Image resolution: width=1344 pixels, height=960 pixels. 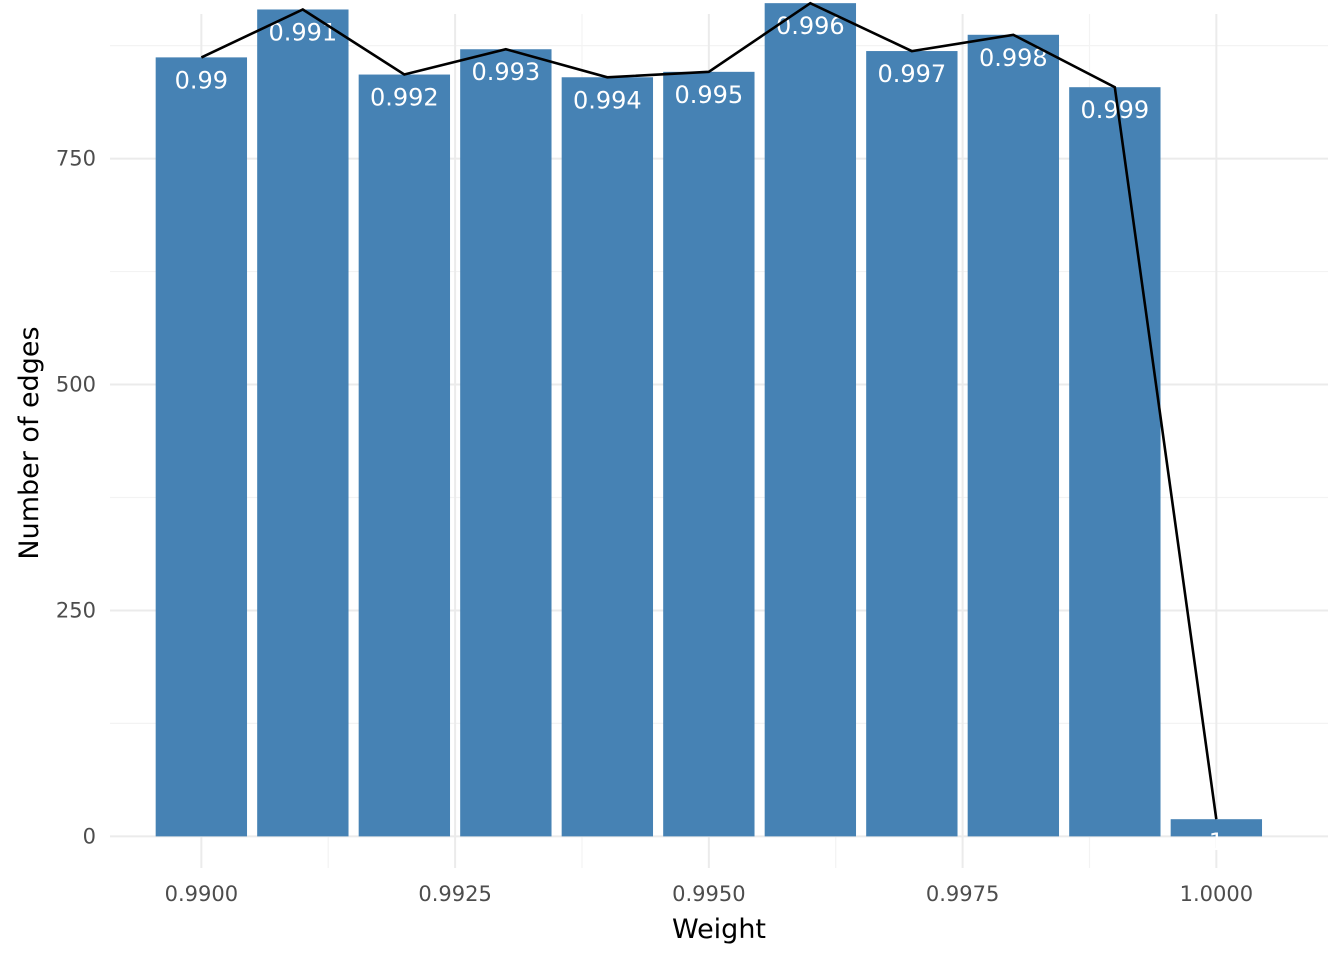 What do you see at coordinates (76, 385) in the screenshot?
I see `y-tick-label: 500` at bounding box center [76, 385].